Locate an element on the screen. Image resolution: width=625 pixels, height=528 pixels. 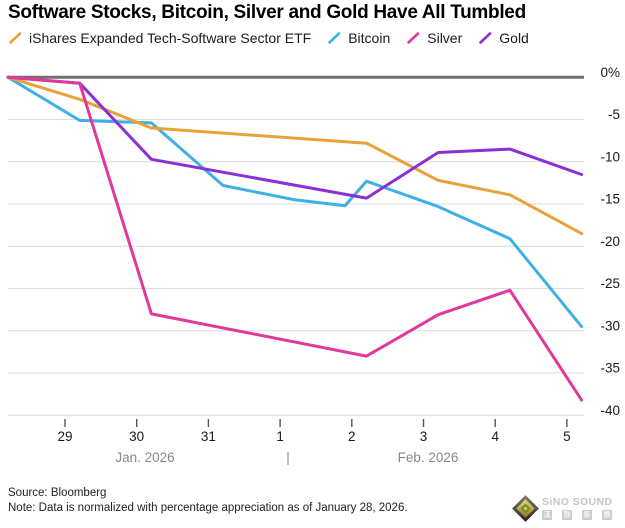
watermark-cjk-char: 漢 is located at coordinates (547, 515).